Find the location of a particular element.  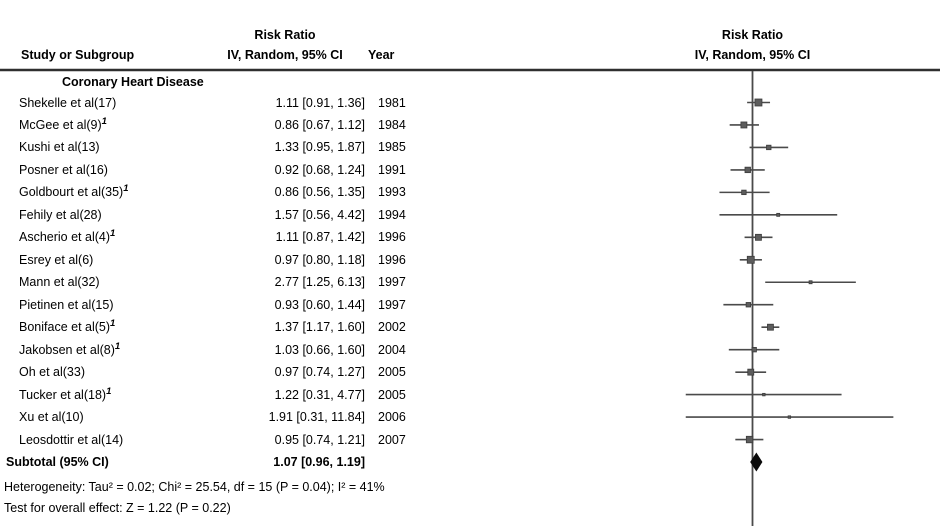

study-row: Fehily et al(28) 1.57 [0.56, 4.42] 1994 is located at coordinates (235, 215).